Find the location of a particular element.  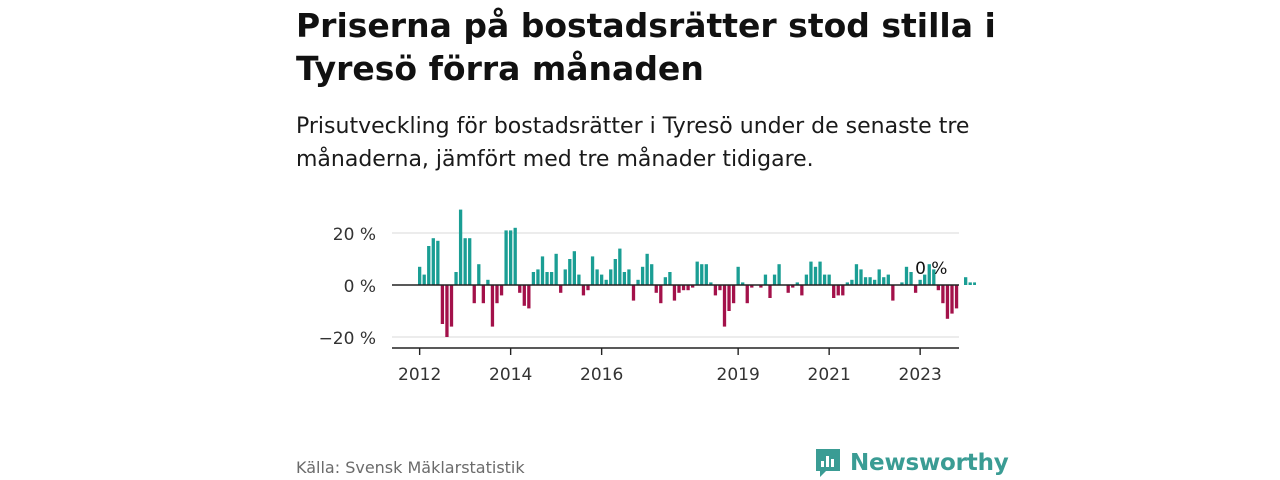

newsworthy-logo-icon is located at coordinates (828, 463).